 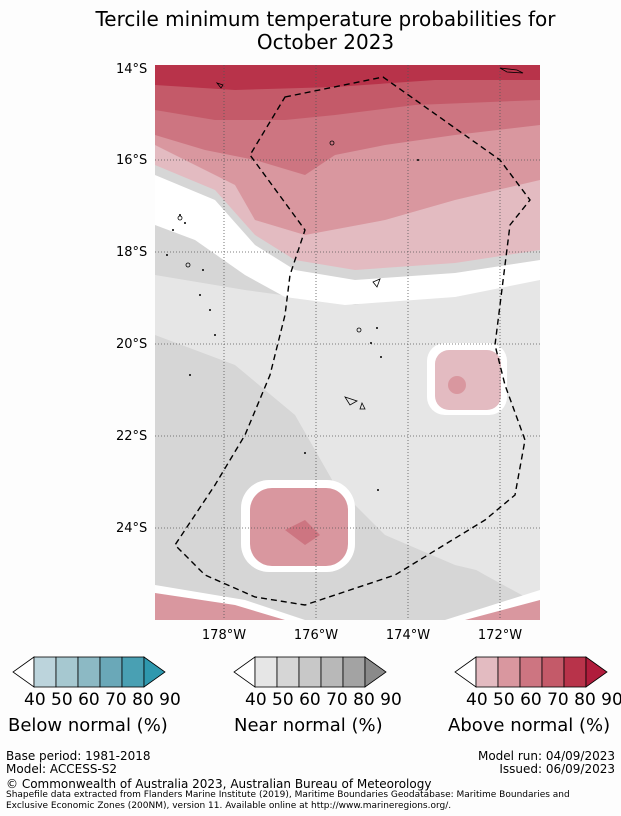 I want to click on below-normal-colorbar, so click(x=89, y=672).